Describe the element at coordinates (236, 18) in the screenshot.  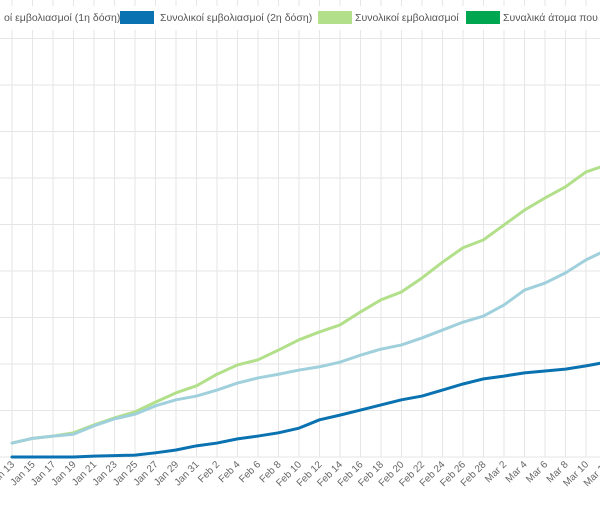
I see `legend-label: Συνολικοί εμβολιασμοί (2η δόση)` at that location.